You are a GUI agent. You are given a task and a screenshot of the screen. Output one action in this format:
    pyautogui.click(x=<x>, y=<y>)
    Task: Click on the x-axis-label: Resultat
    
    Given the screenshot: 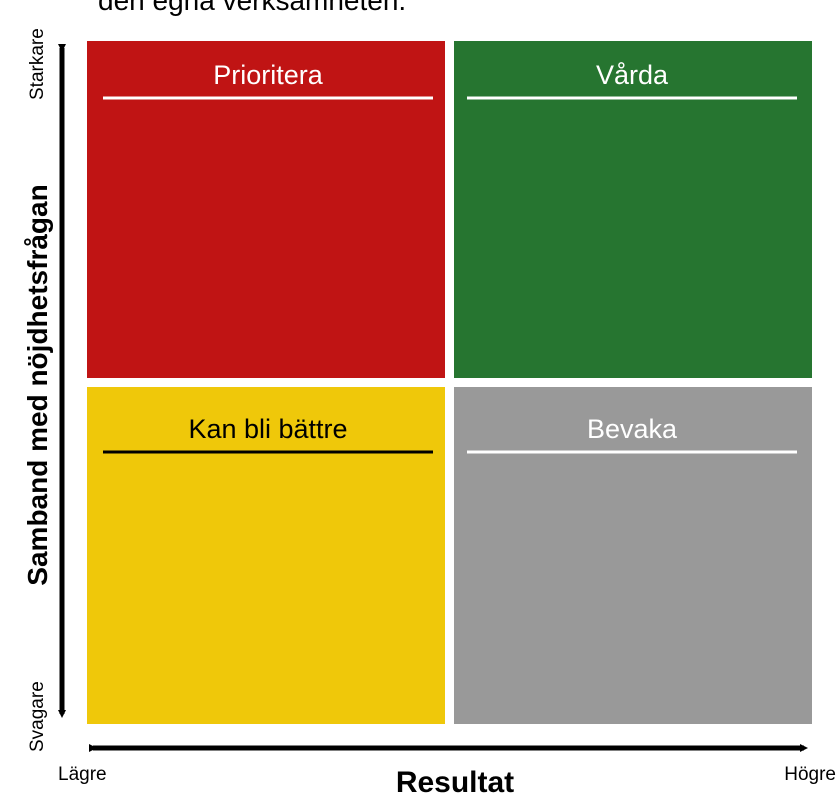 What is the action you would take?
    pyautogui.click(x=455, y=781)
    